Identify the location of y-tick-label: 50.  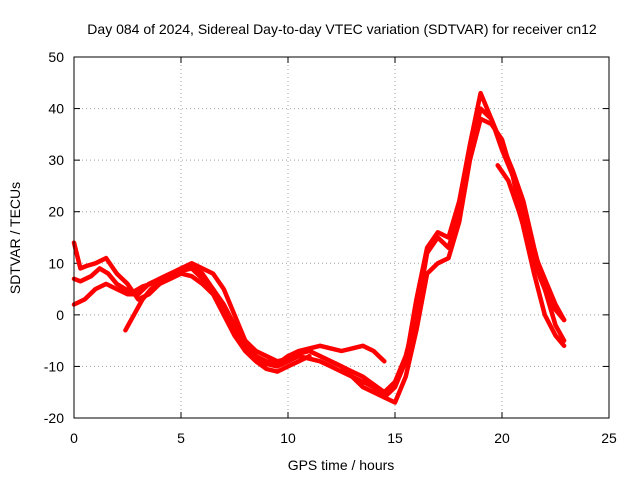
(56, 57).